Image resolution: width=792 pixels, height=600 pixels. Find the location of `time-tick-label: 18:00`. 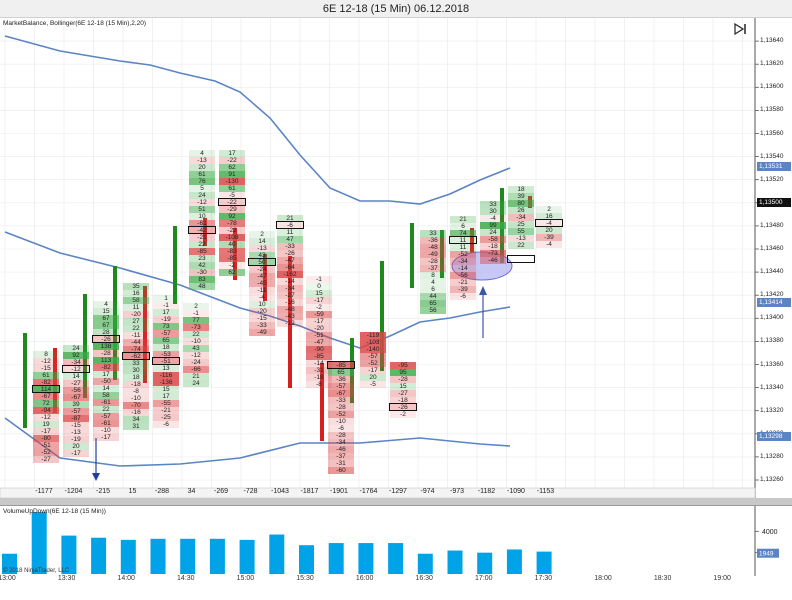

time-tick-label: 18:00 is located at coordinates (603, 578).